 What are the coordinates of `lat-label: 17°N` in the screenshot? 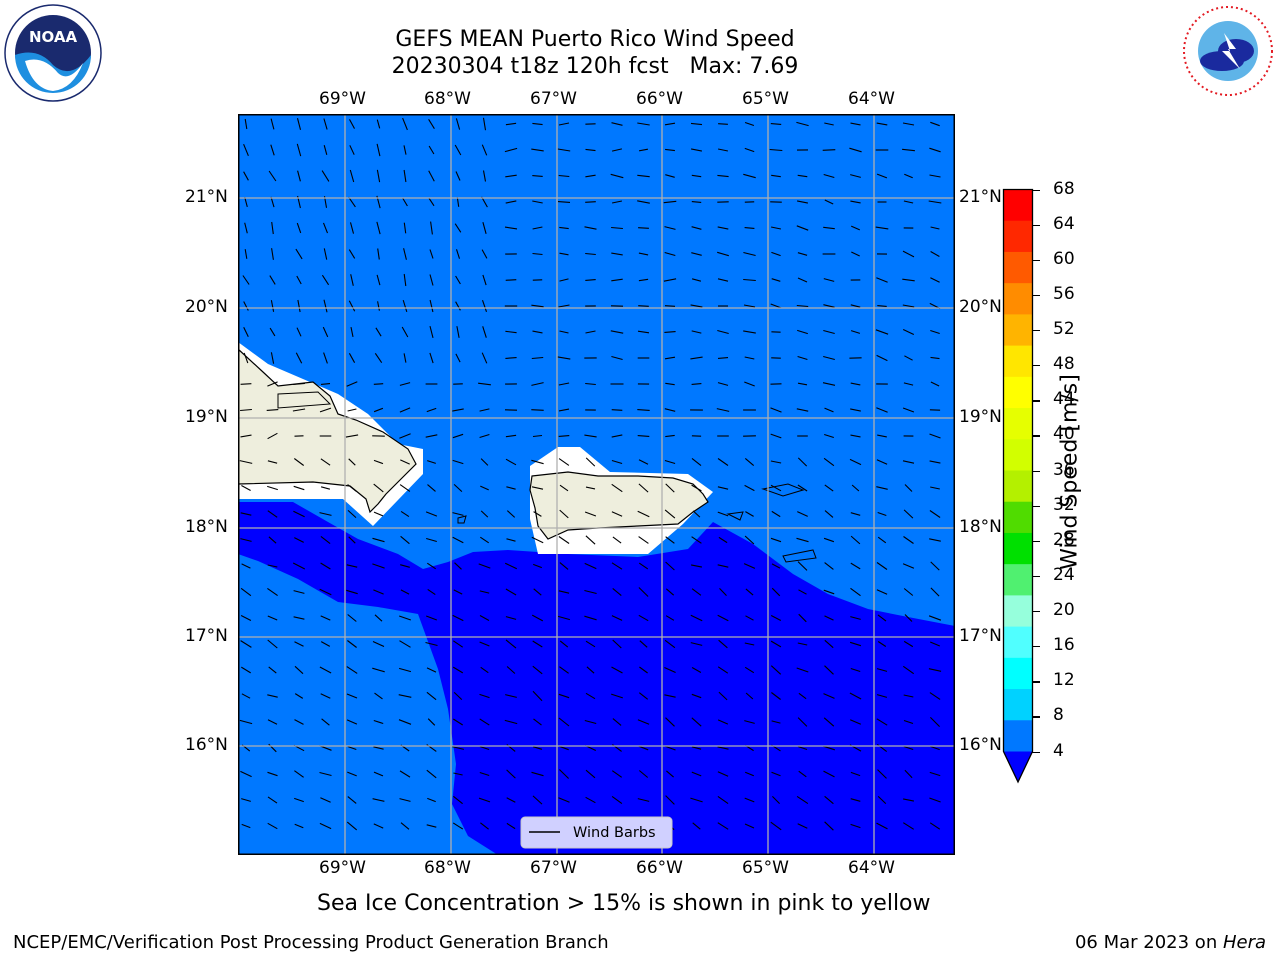 It's located at (206, 636).